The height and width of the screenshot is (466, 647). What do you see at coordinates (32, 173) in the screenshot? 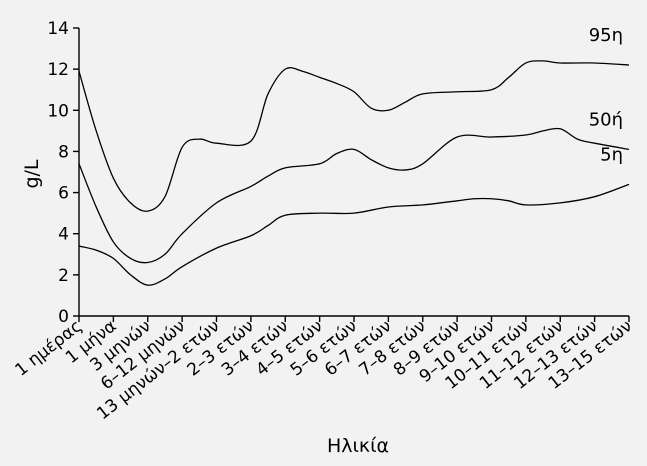
I see `y-axis-title: g/L` at bounding box center [32, 173].